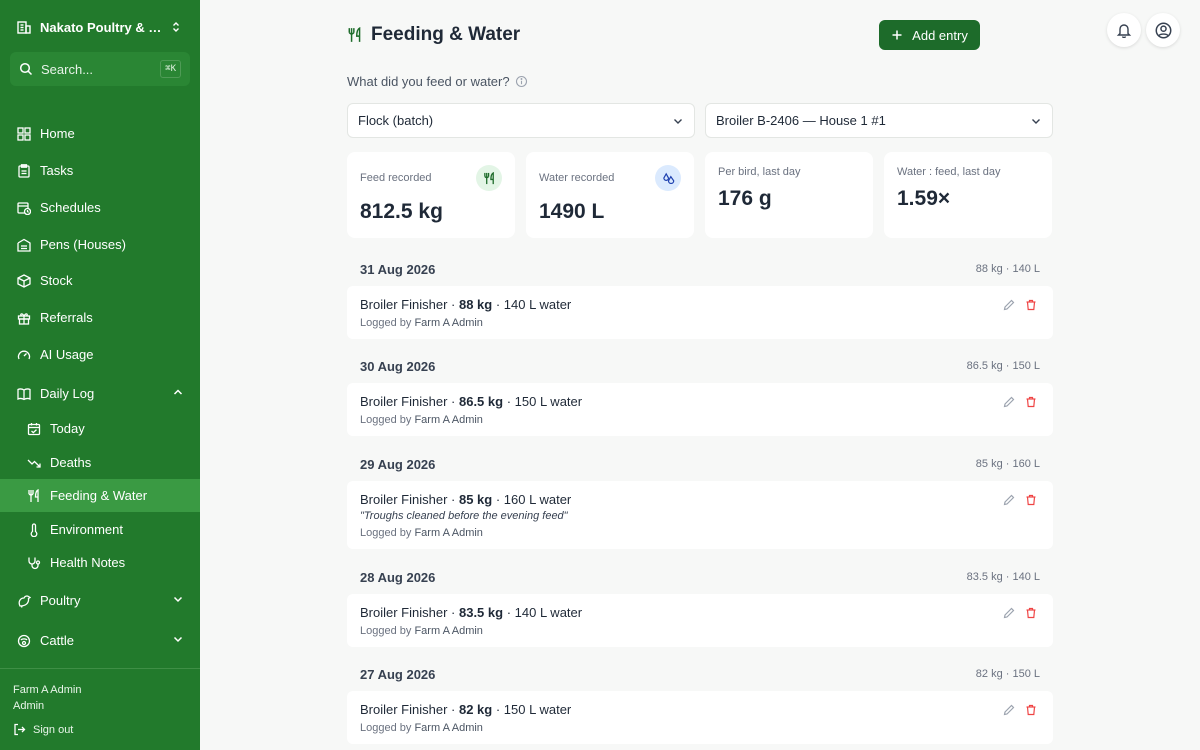  Describe the element at coordinates (57, 133) in the screenshot. I see `sidebar-item-label: Home` at that location.